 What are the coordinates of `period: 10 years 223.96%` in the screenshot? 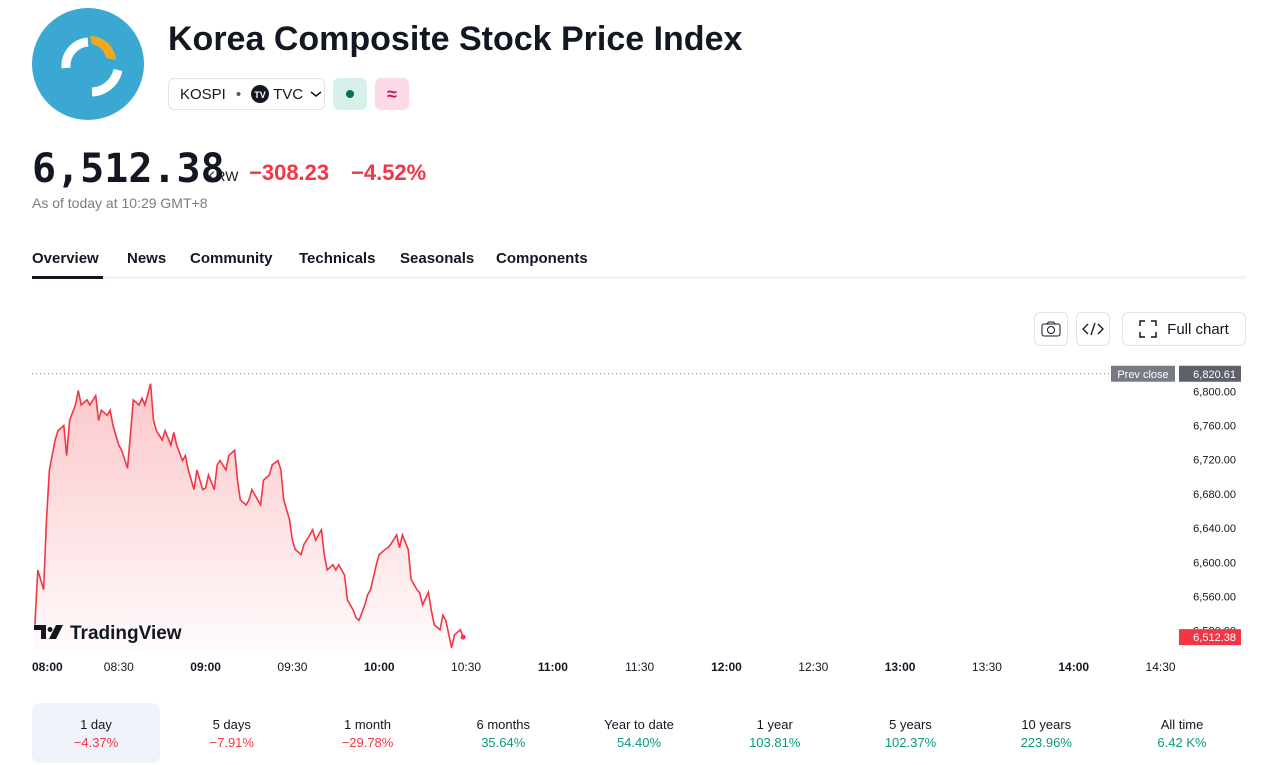 It's located at (1046, 733).